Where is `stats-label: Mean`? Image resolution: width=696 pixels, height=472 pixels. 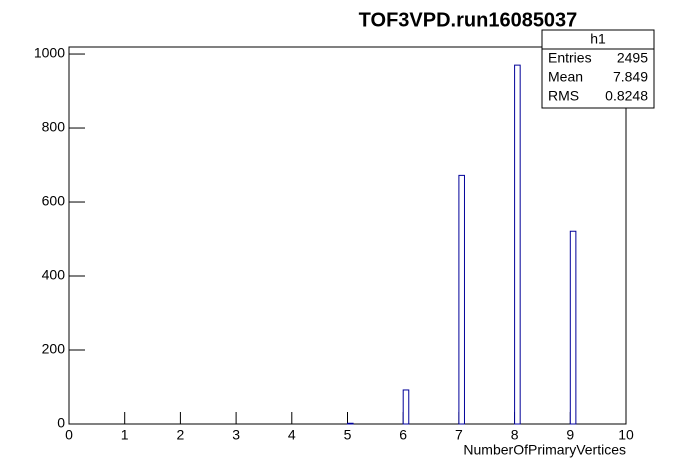
stats-label: Mean is located at coordinates (565, 77).